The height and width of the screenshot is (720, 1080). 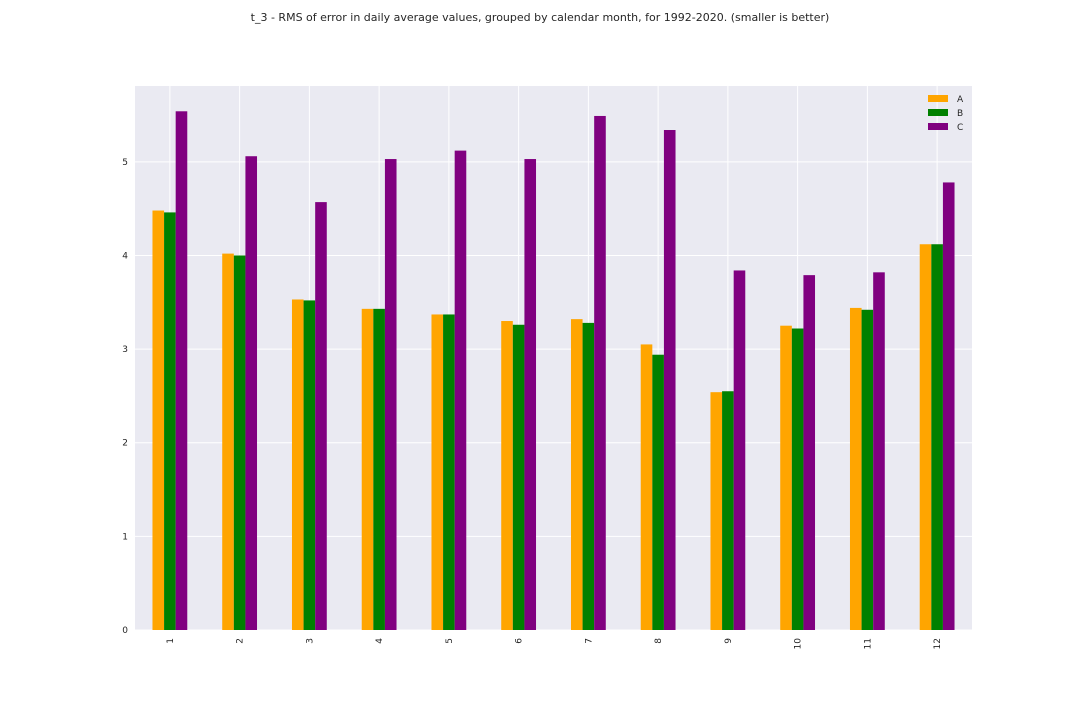 I want to click on legend: ABC, so click(x=946, y=114).